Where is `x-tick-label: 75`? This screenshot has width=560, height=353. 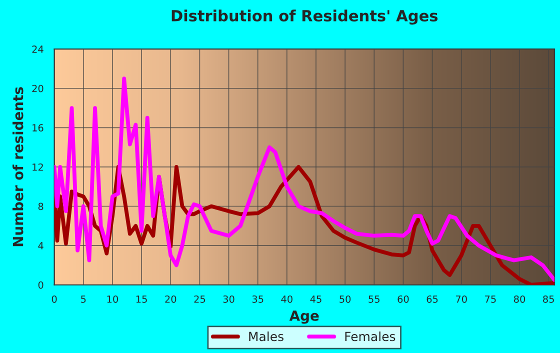 x-tick-label: 75 is located at coordinates (490, 299).